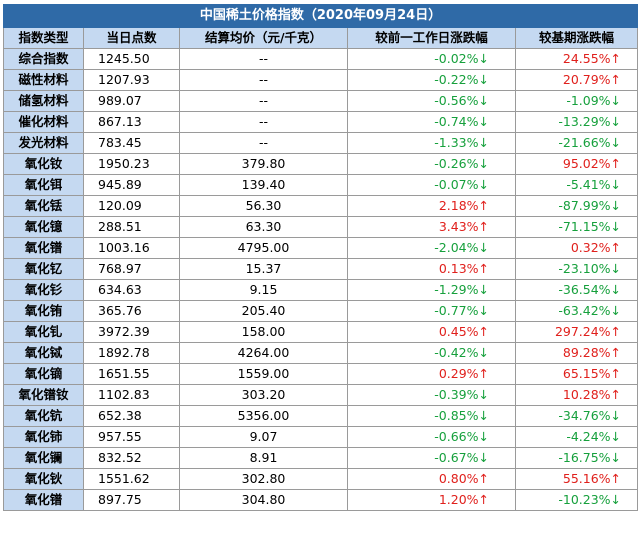 Image resolution: width=640 pixels, height=536 pixels. I want to click on base-change-cell: -87.99%↓, so click(576, 206).